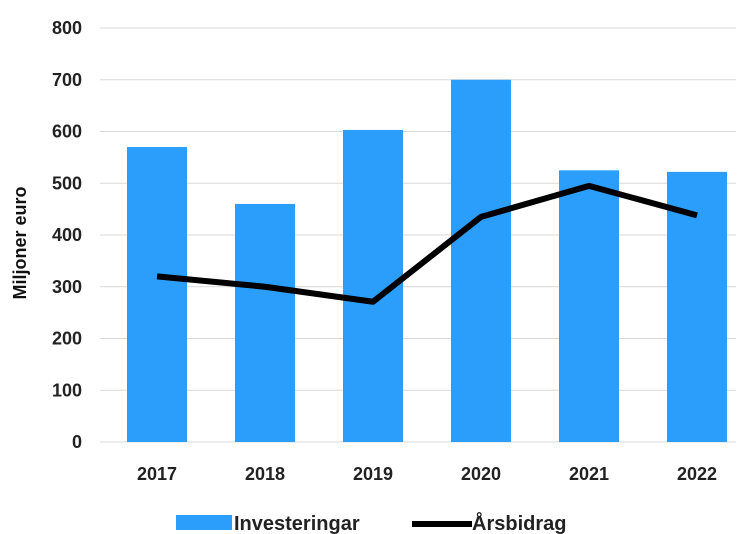 The width and height of the screenshot is (738, 534). I want to click on y-tick-label: 100, so click(67, 390).